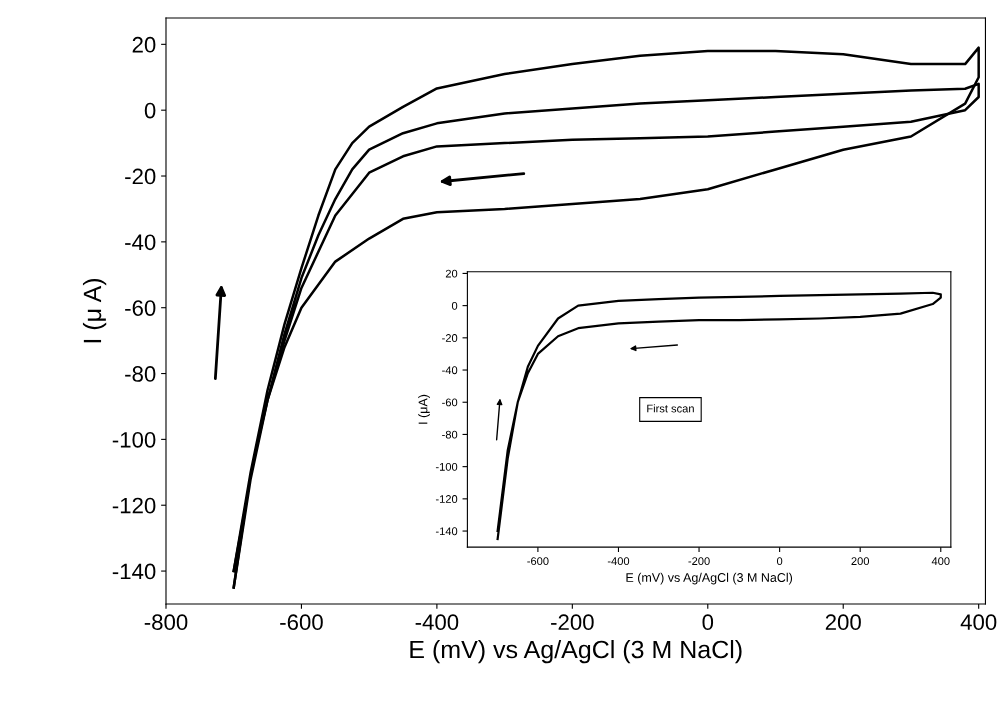  I want to click on x-tick-label: -800, so click(166, 622).